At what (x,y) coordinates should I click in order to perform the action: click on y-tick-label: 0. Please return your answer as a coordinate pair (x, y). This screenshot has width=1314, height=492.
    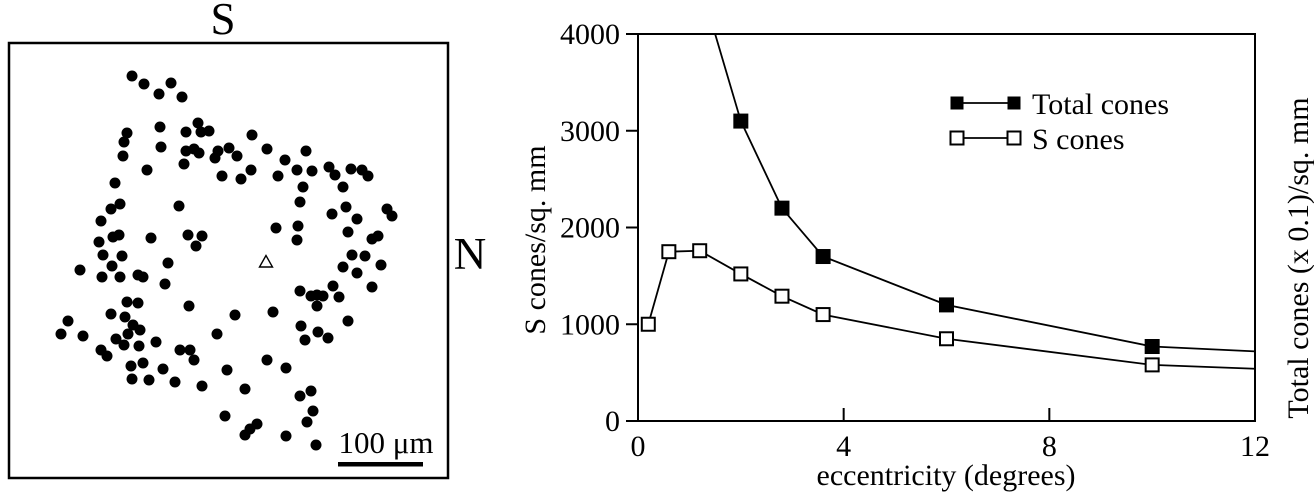
    Looking at the image, I should click on (612, 421).